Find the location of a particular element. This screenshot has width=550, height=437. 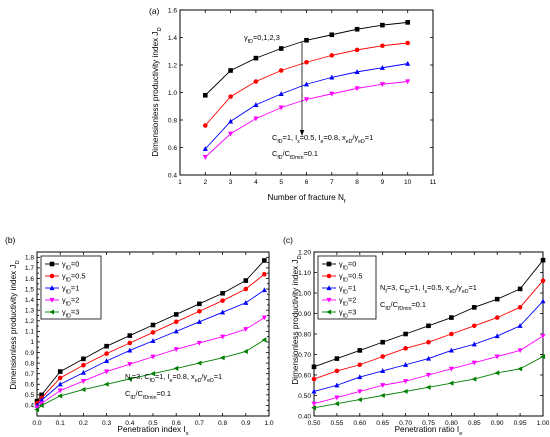

y-axis-title: Dimensionless productivity index JD is located at coordinates (15, 324).